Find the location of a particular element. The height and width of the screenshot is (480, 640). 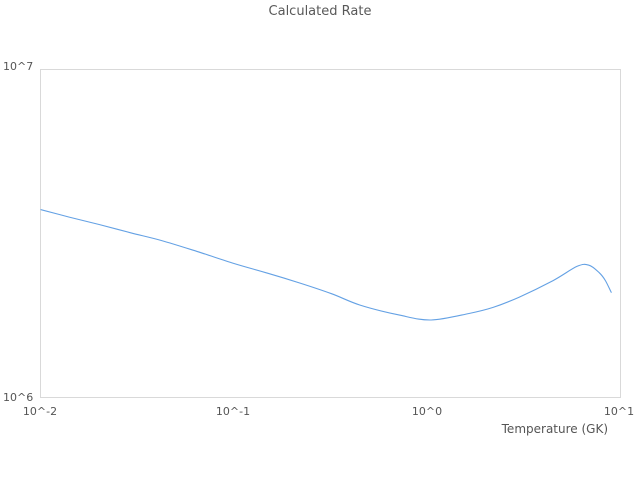

x-axis-label: Temperature (GK) is located at coordinates (554, 429).